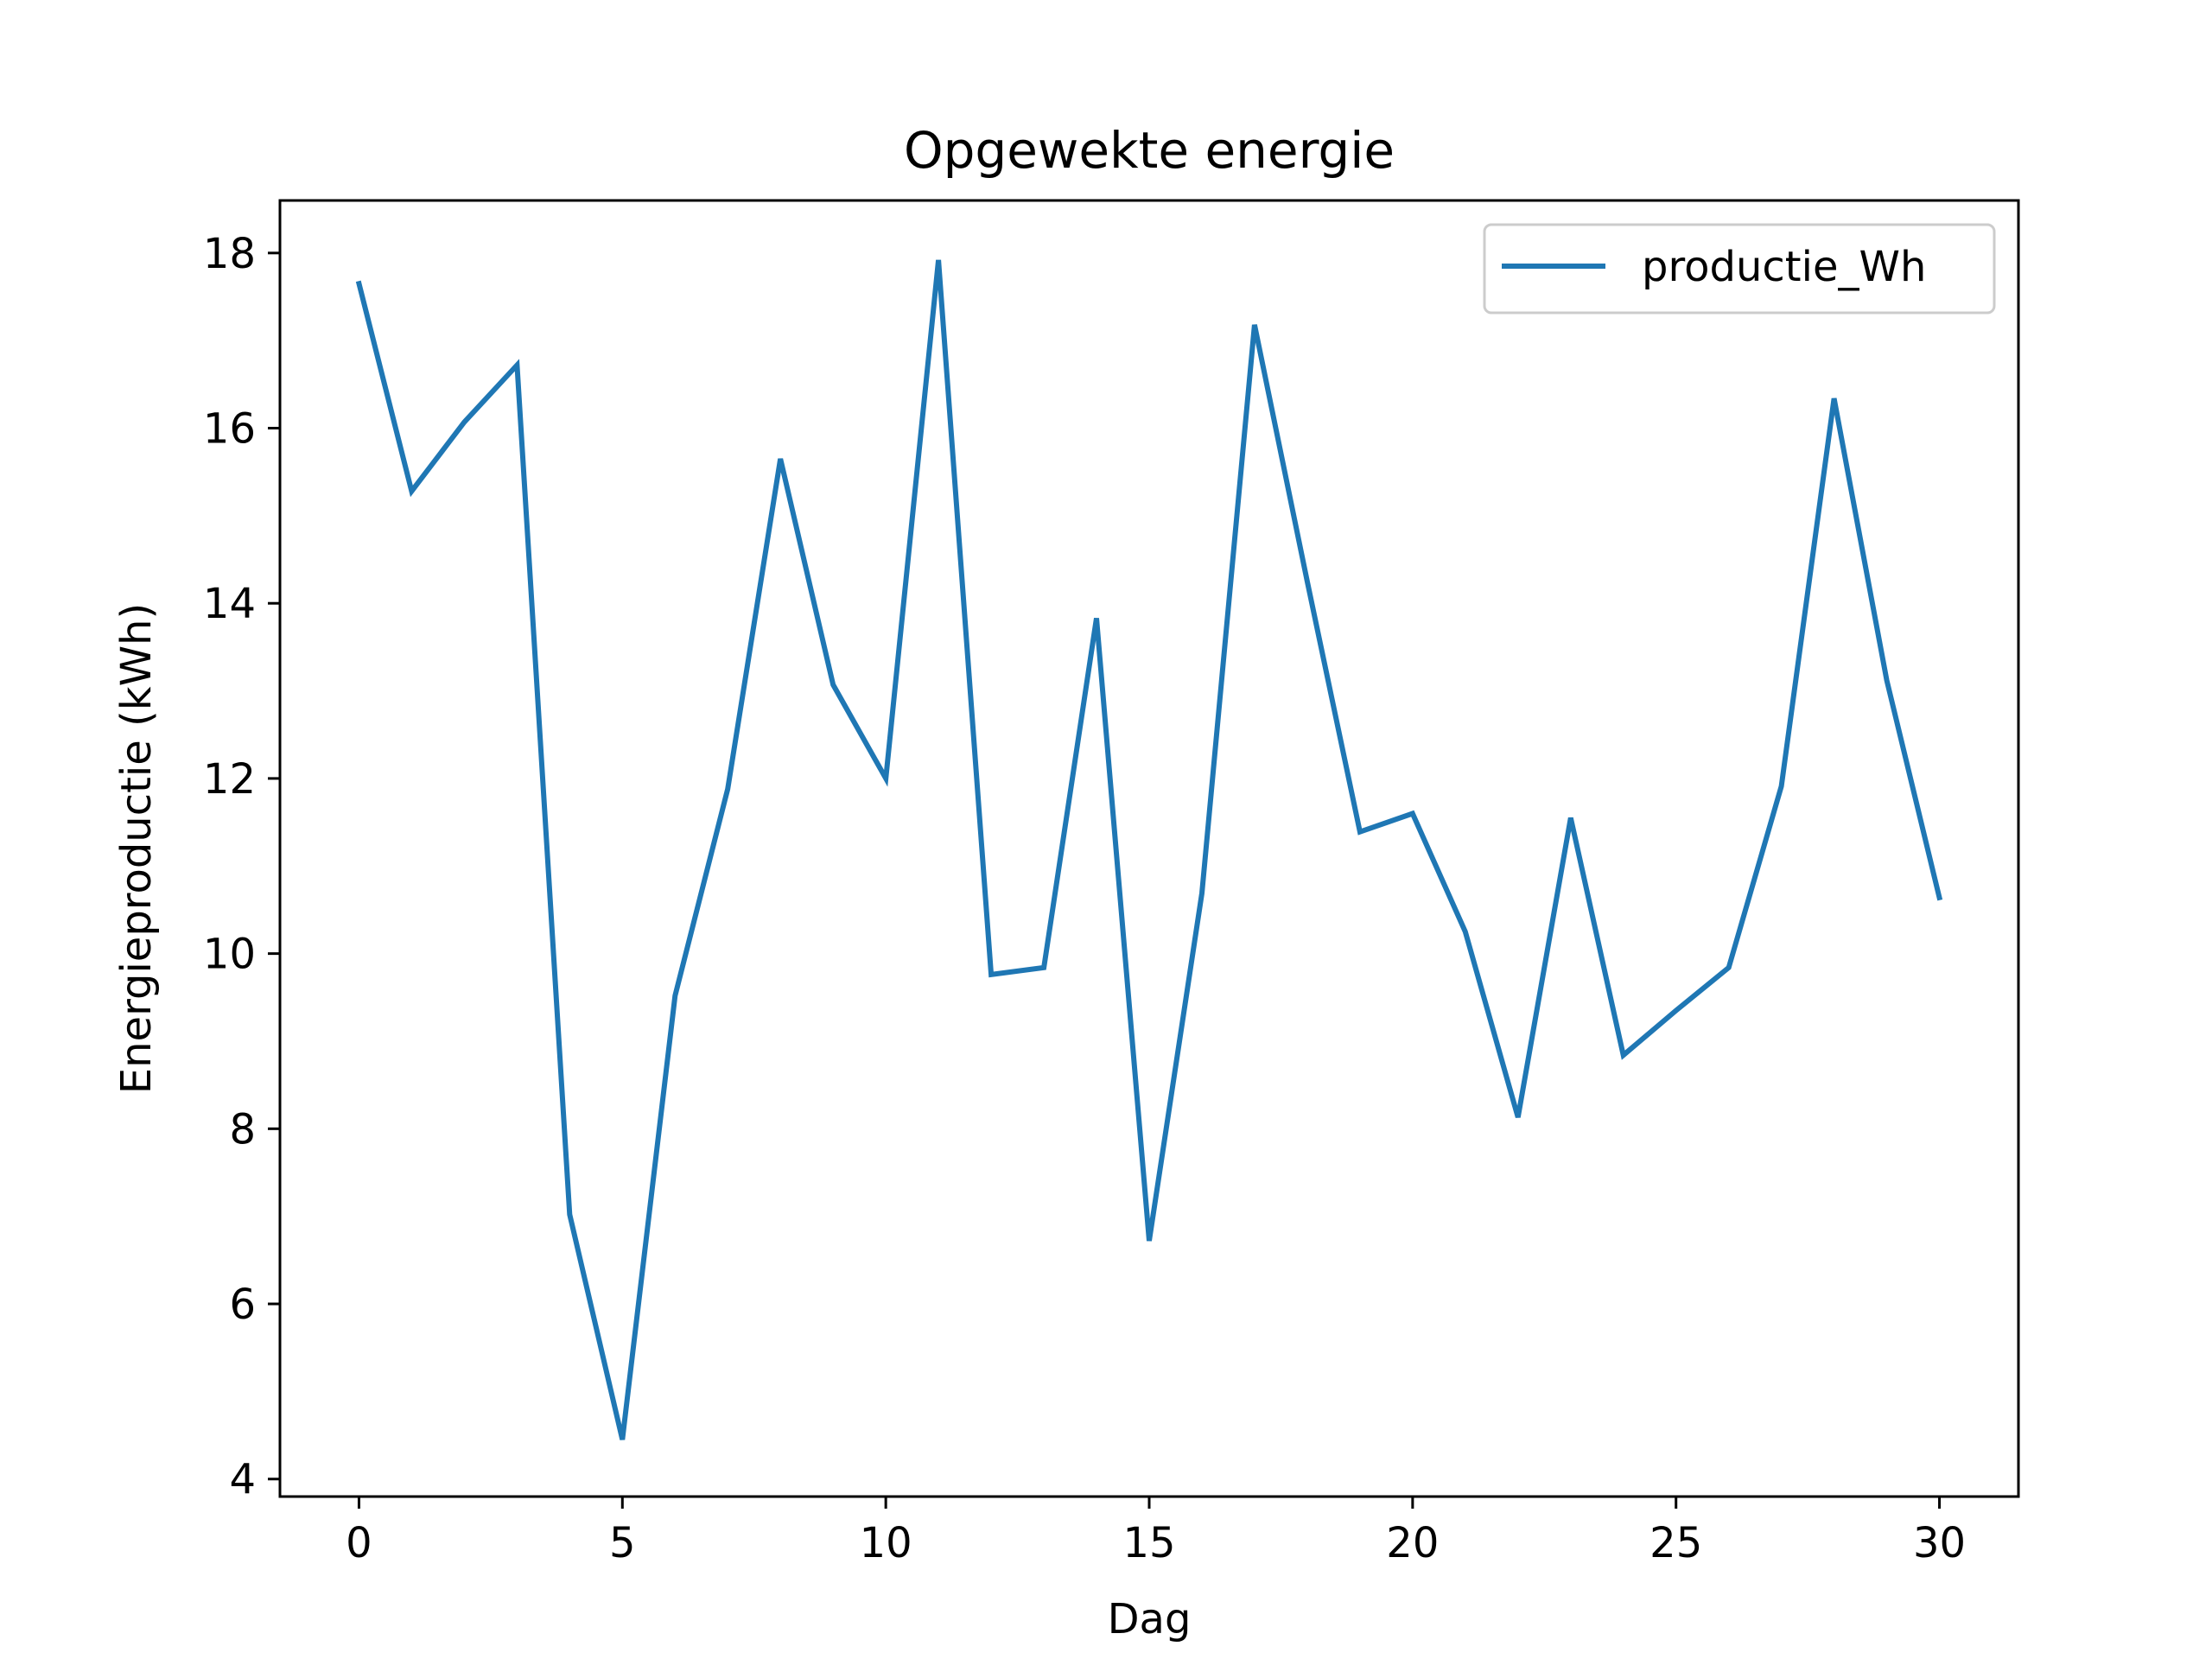 Image resolution: width=2212 pixels, height=1659 pixels. Describe the element at coordinates (242, 1480) in the screenshot. I see `y-tick-label: 4` at that location.